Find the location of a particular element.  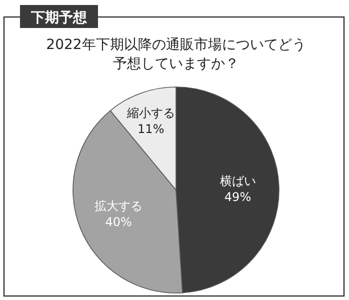

data-label: 49% is located at coordinates (238, 197).